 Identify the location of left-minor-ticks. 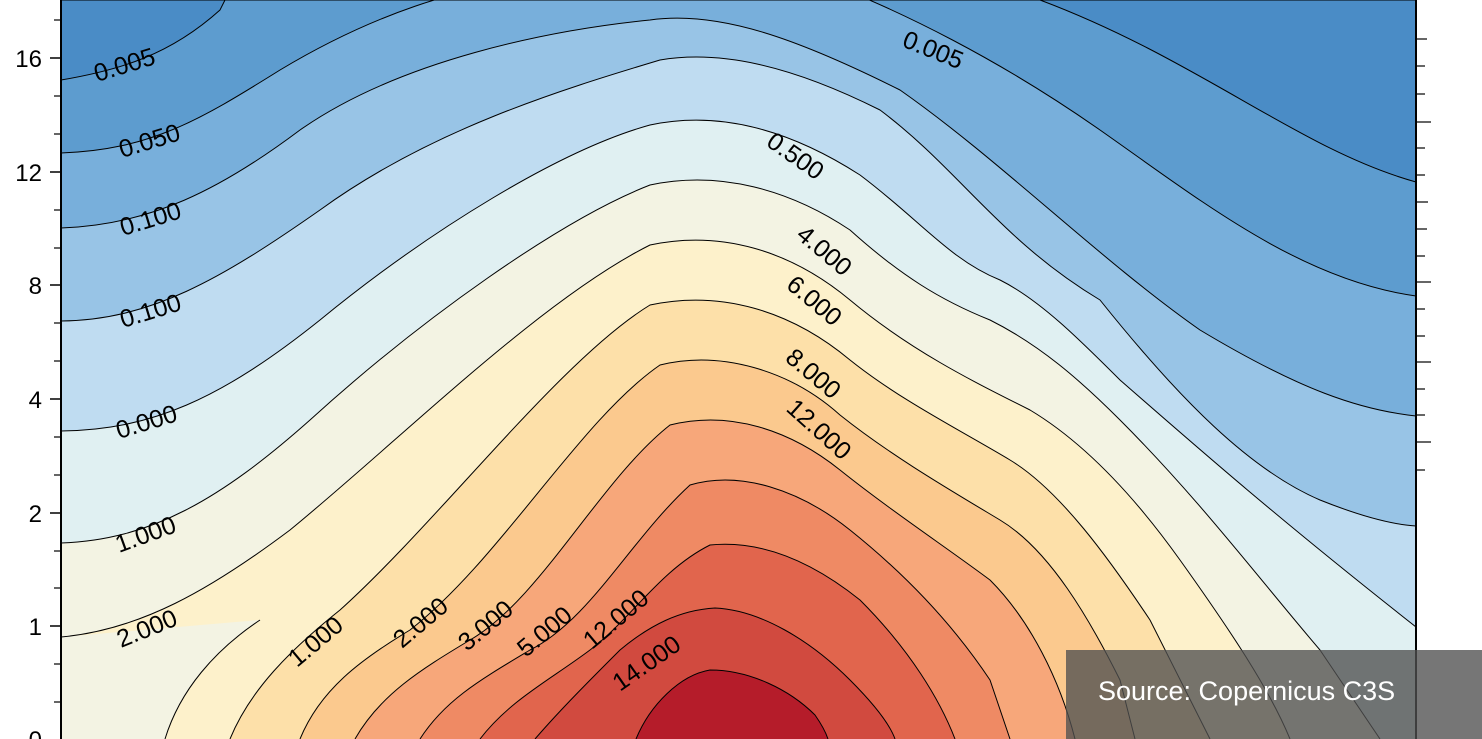
(57, 361).